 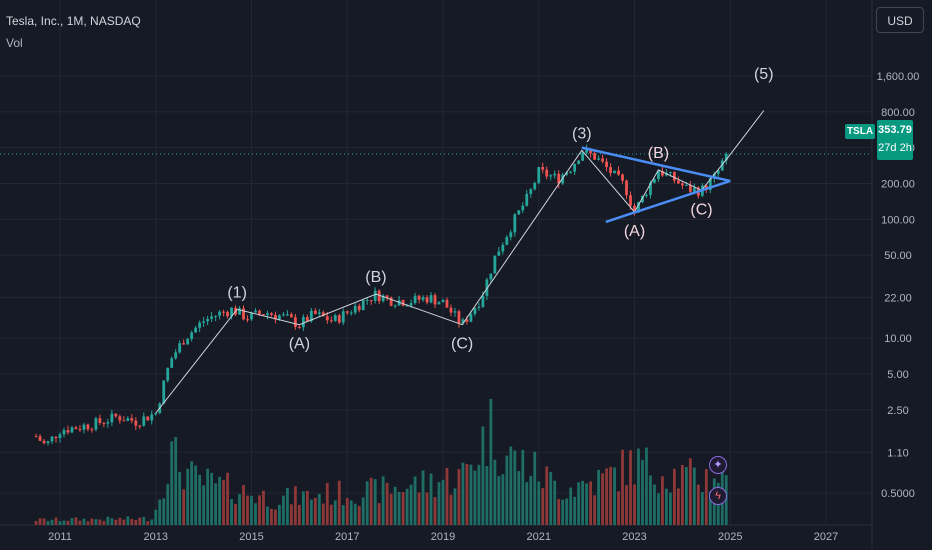 What do you see at coordinates (900, 20) in the screenshot?
I see `currency-button: USD` at bounding box center [900, 20].